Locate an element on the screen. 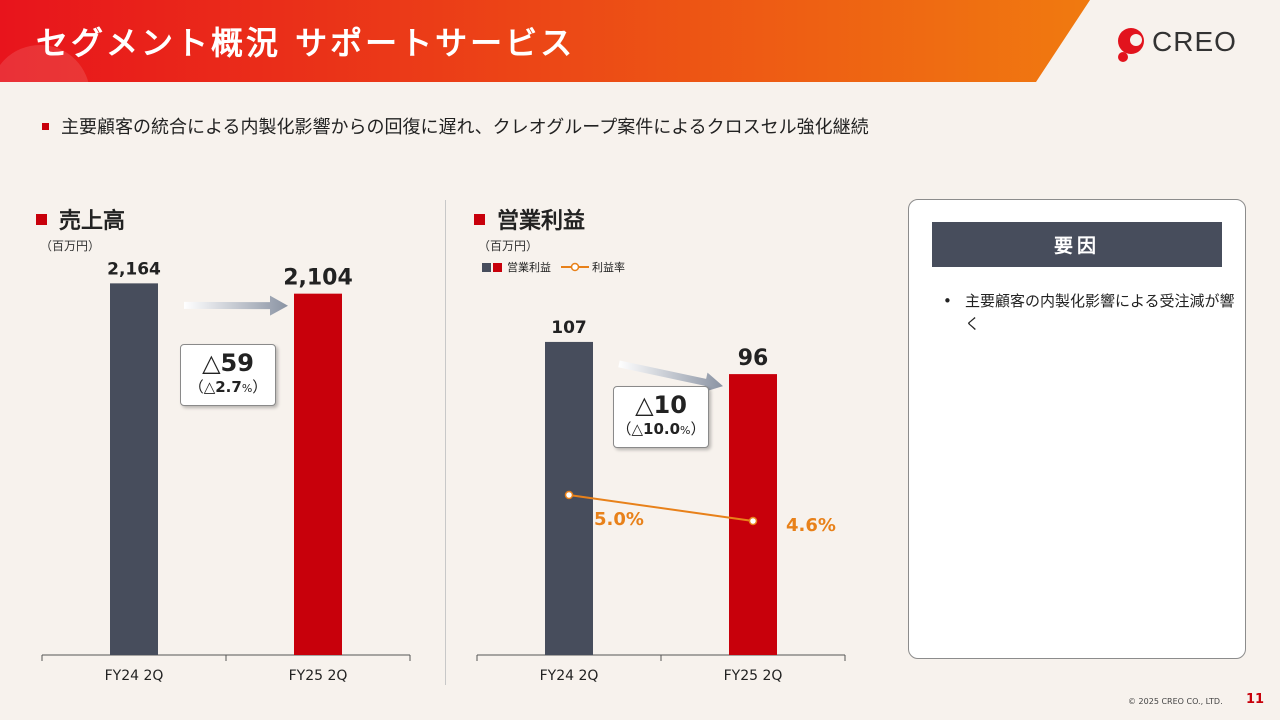  sales-delta-value: △59 is located at coordinates (228, 363).